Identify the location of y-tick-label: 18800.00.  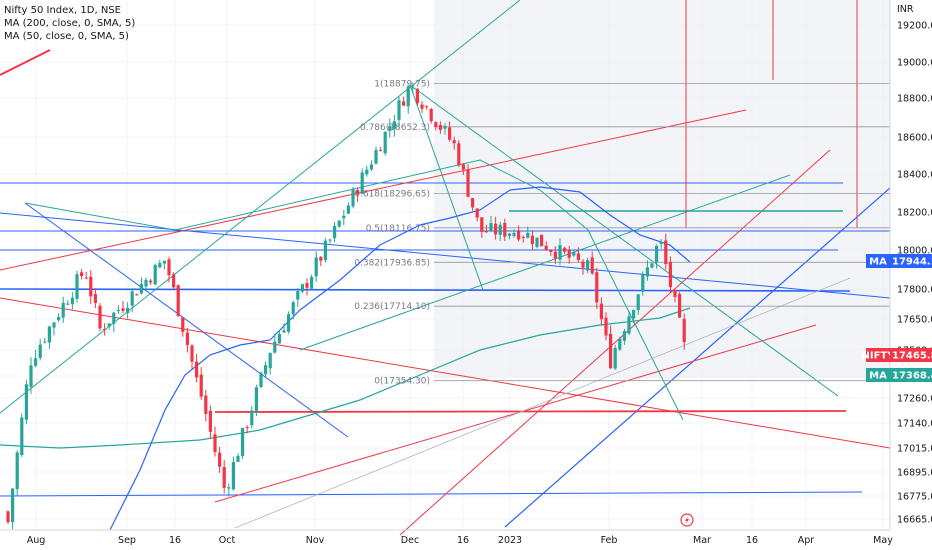
(914, 99).